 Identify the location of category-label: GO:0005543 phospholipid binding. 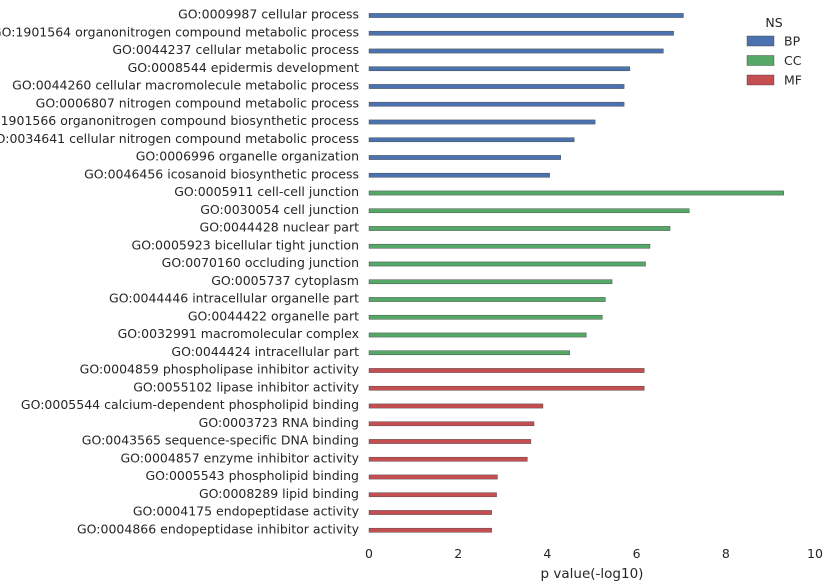
(252, 475).